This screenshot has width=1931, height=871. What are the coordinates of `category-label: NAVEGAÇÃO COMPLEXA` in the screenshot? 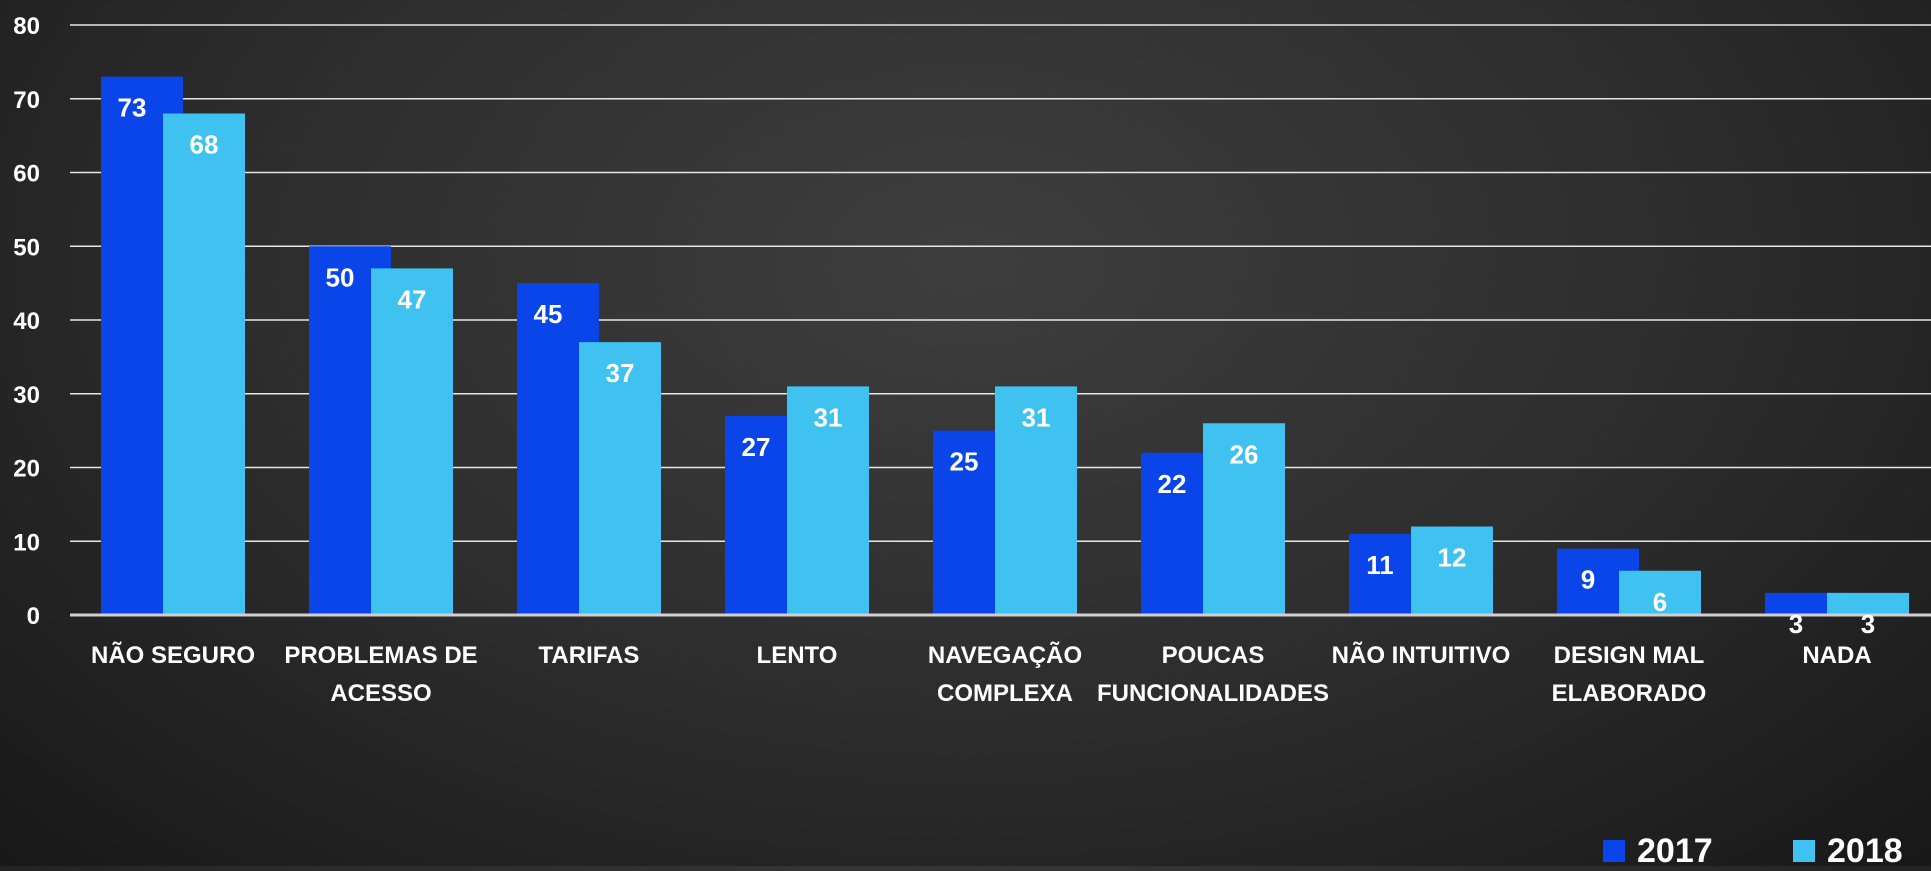 It's located at (1005, 674).